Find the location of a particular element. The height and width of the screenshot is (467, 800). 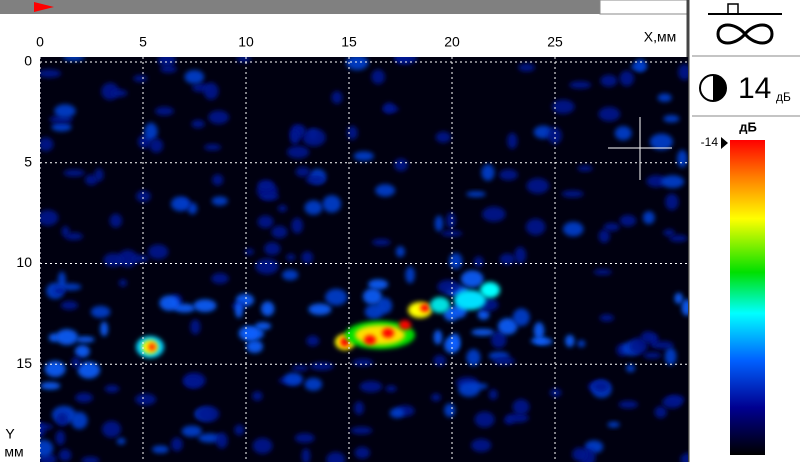

position-marker is located at coordinates (44, 7).